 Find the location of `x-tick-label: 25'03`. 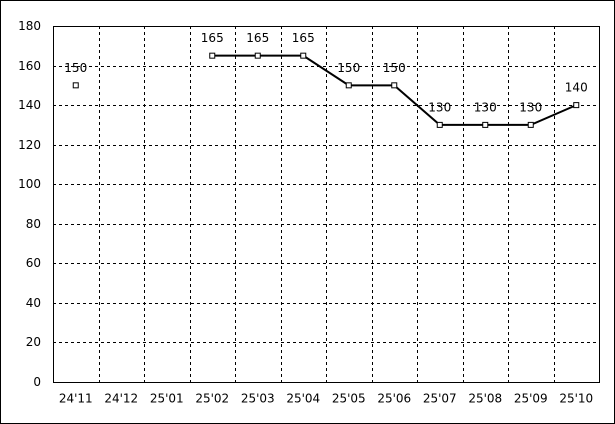

x-tick-label: 25'03 is located at coordinates (258, 399).